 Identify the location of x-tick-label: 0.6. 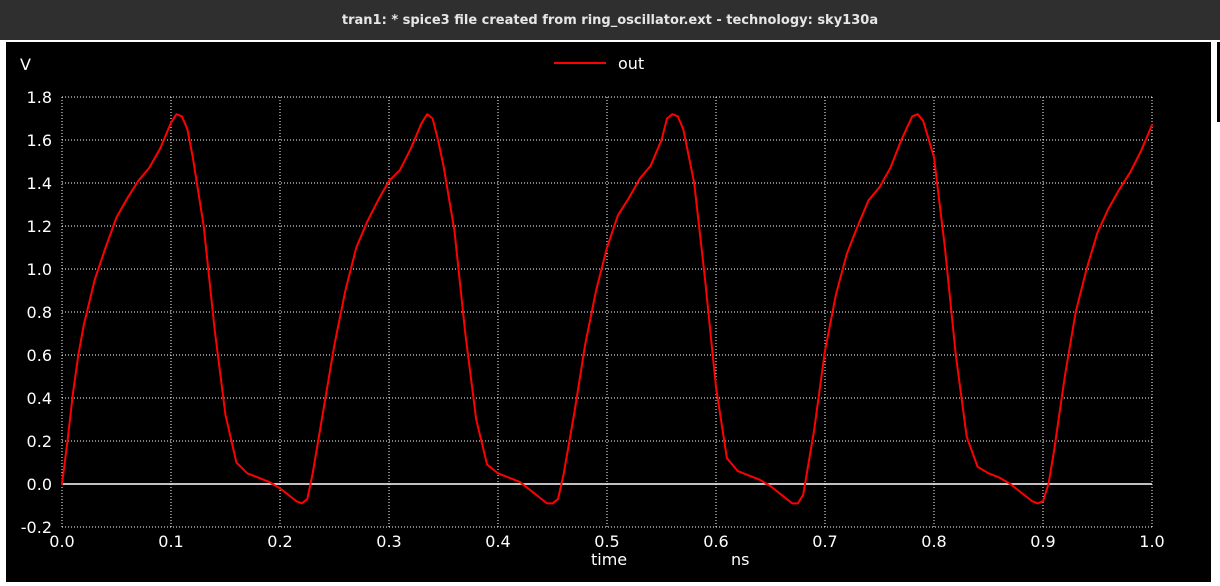
(715, 541).